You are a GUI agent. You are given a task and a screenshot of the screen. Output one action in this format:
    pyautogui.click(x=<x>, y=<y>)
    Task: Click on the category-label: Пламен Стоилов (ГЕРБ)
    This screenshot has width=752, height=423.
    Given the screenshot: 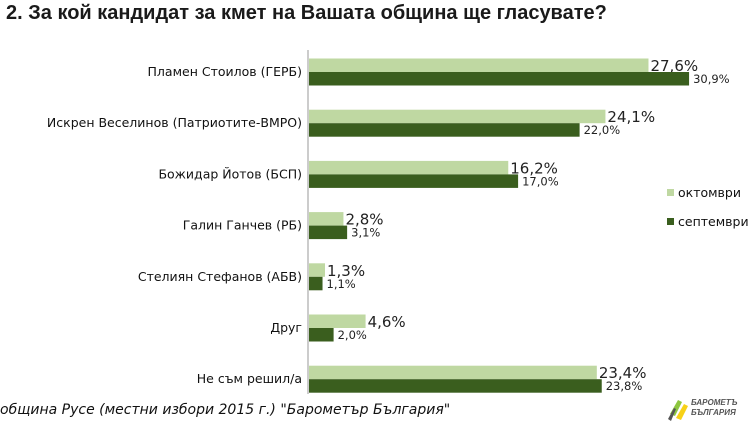 What is the action you would take?
    pyautogui.click(x=225, y=71)
    